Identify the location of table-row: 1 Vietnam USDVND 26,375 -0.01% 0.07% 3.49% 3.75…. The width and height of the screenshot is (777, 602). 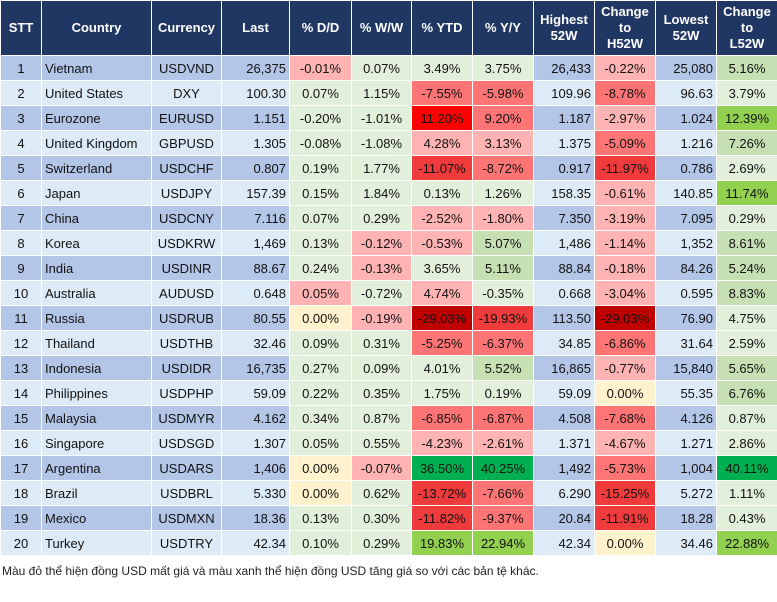
(388, 68).